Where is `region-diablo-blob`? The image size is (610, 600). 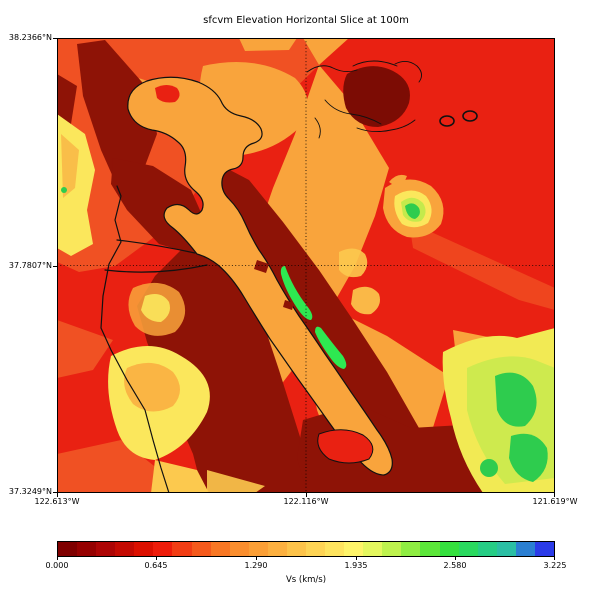 region-diablo-blob is located at coordinates (413, 206).